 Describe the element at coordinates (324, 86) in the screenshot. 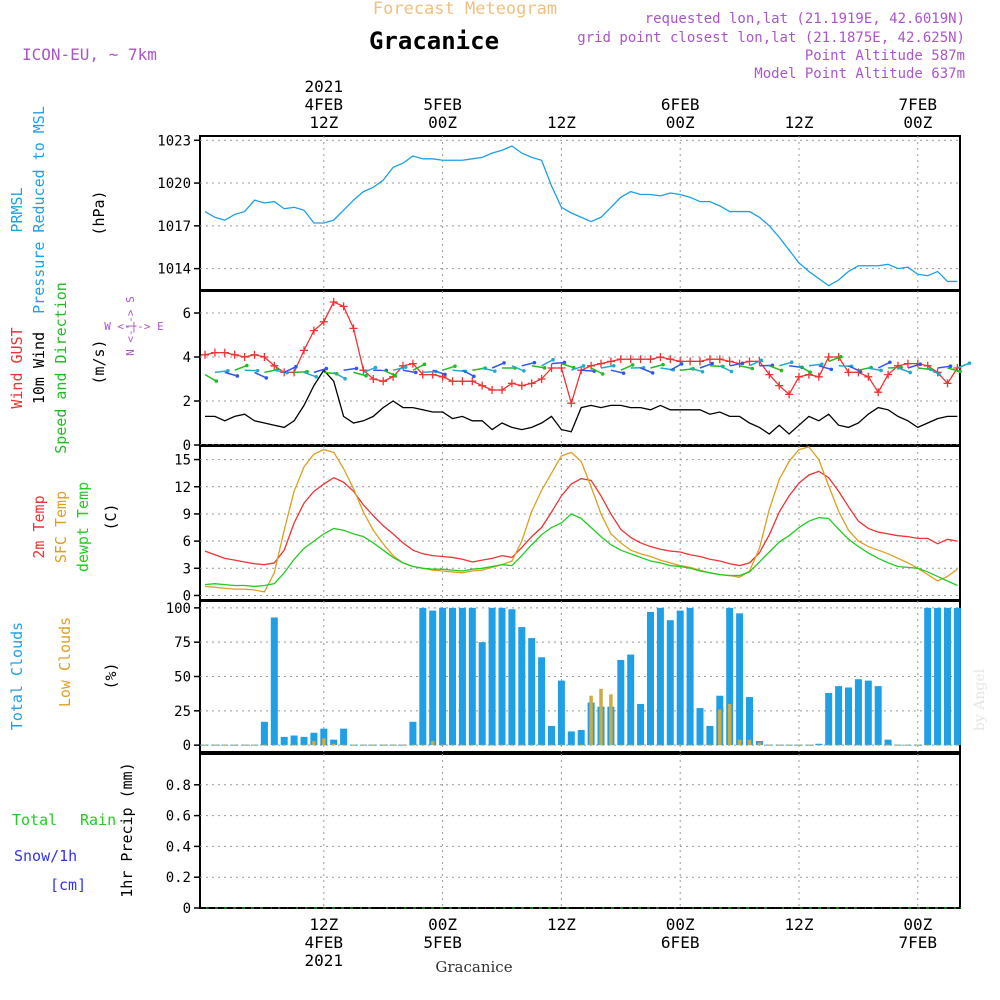

I see `top-time-label: 2021` at that location.